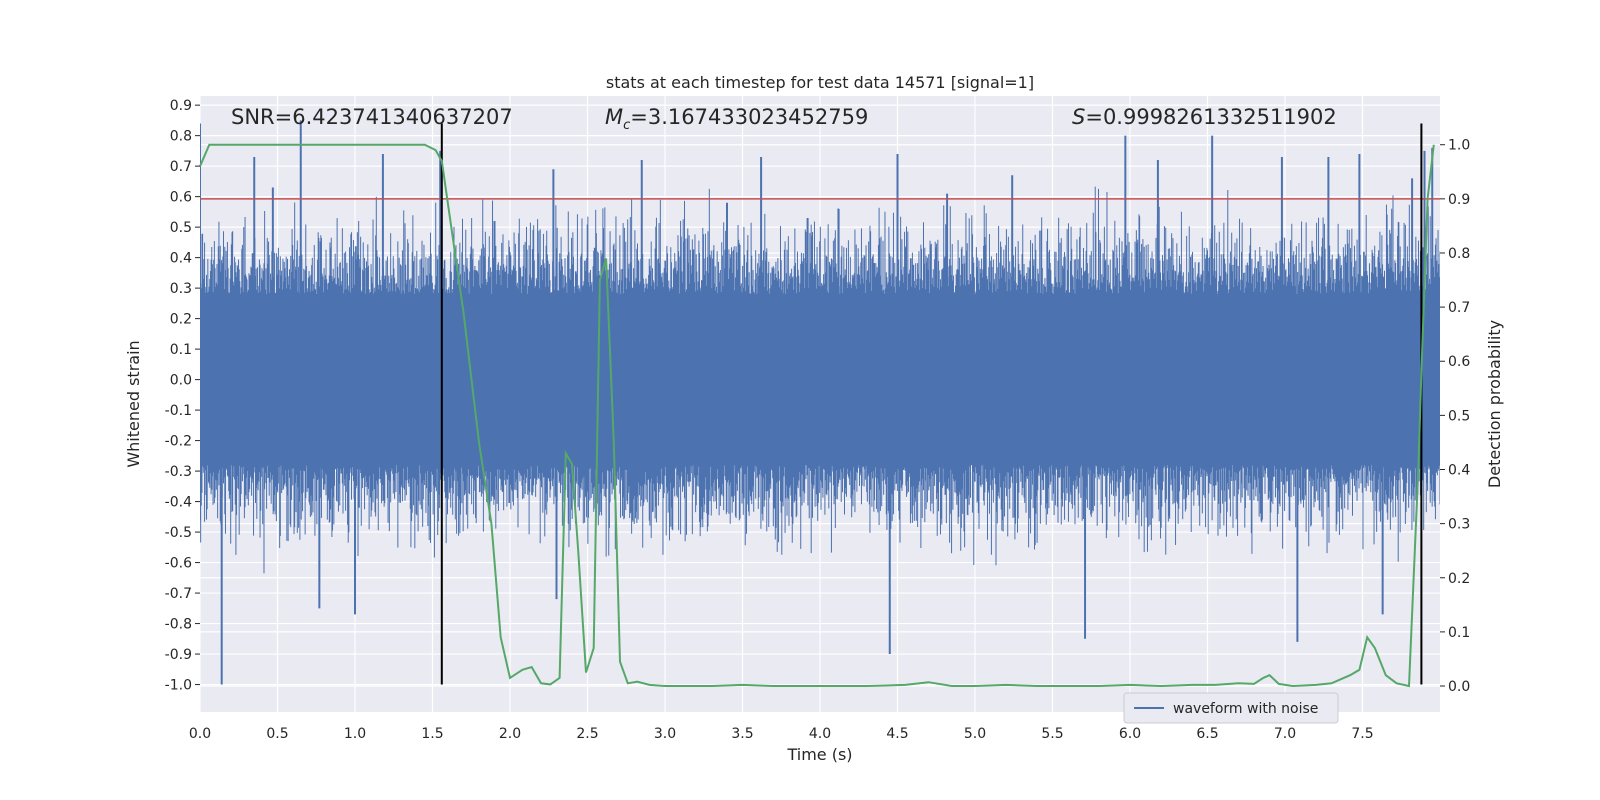 This screenshot has width=1600, height=800. What do you see at coordinates (587, 734) in the screenshot?
I see `x-tick-label: 2.5` at bounding box center [587, 734].